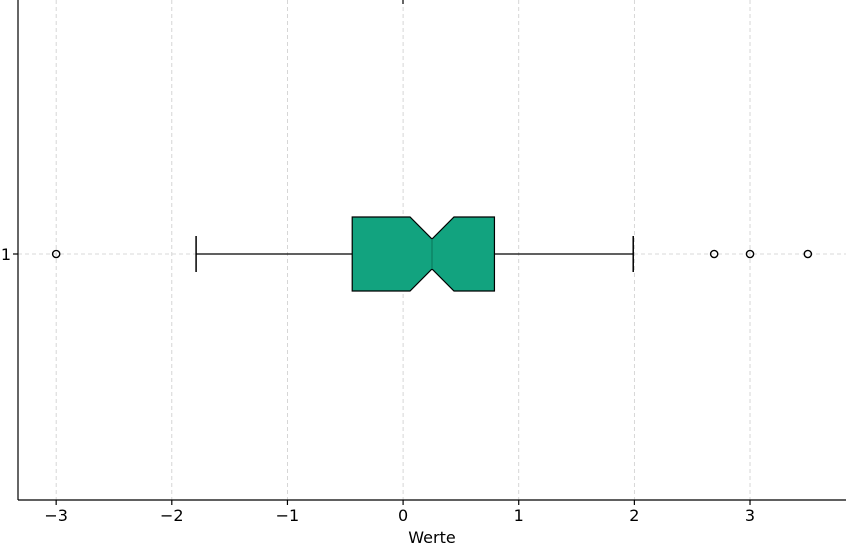 This screenshot has width=846, height=554. What do you see at coordinates (423, 254) in the screenshot?
I see `box-notched` at bounding box center [423, 254].